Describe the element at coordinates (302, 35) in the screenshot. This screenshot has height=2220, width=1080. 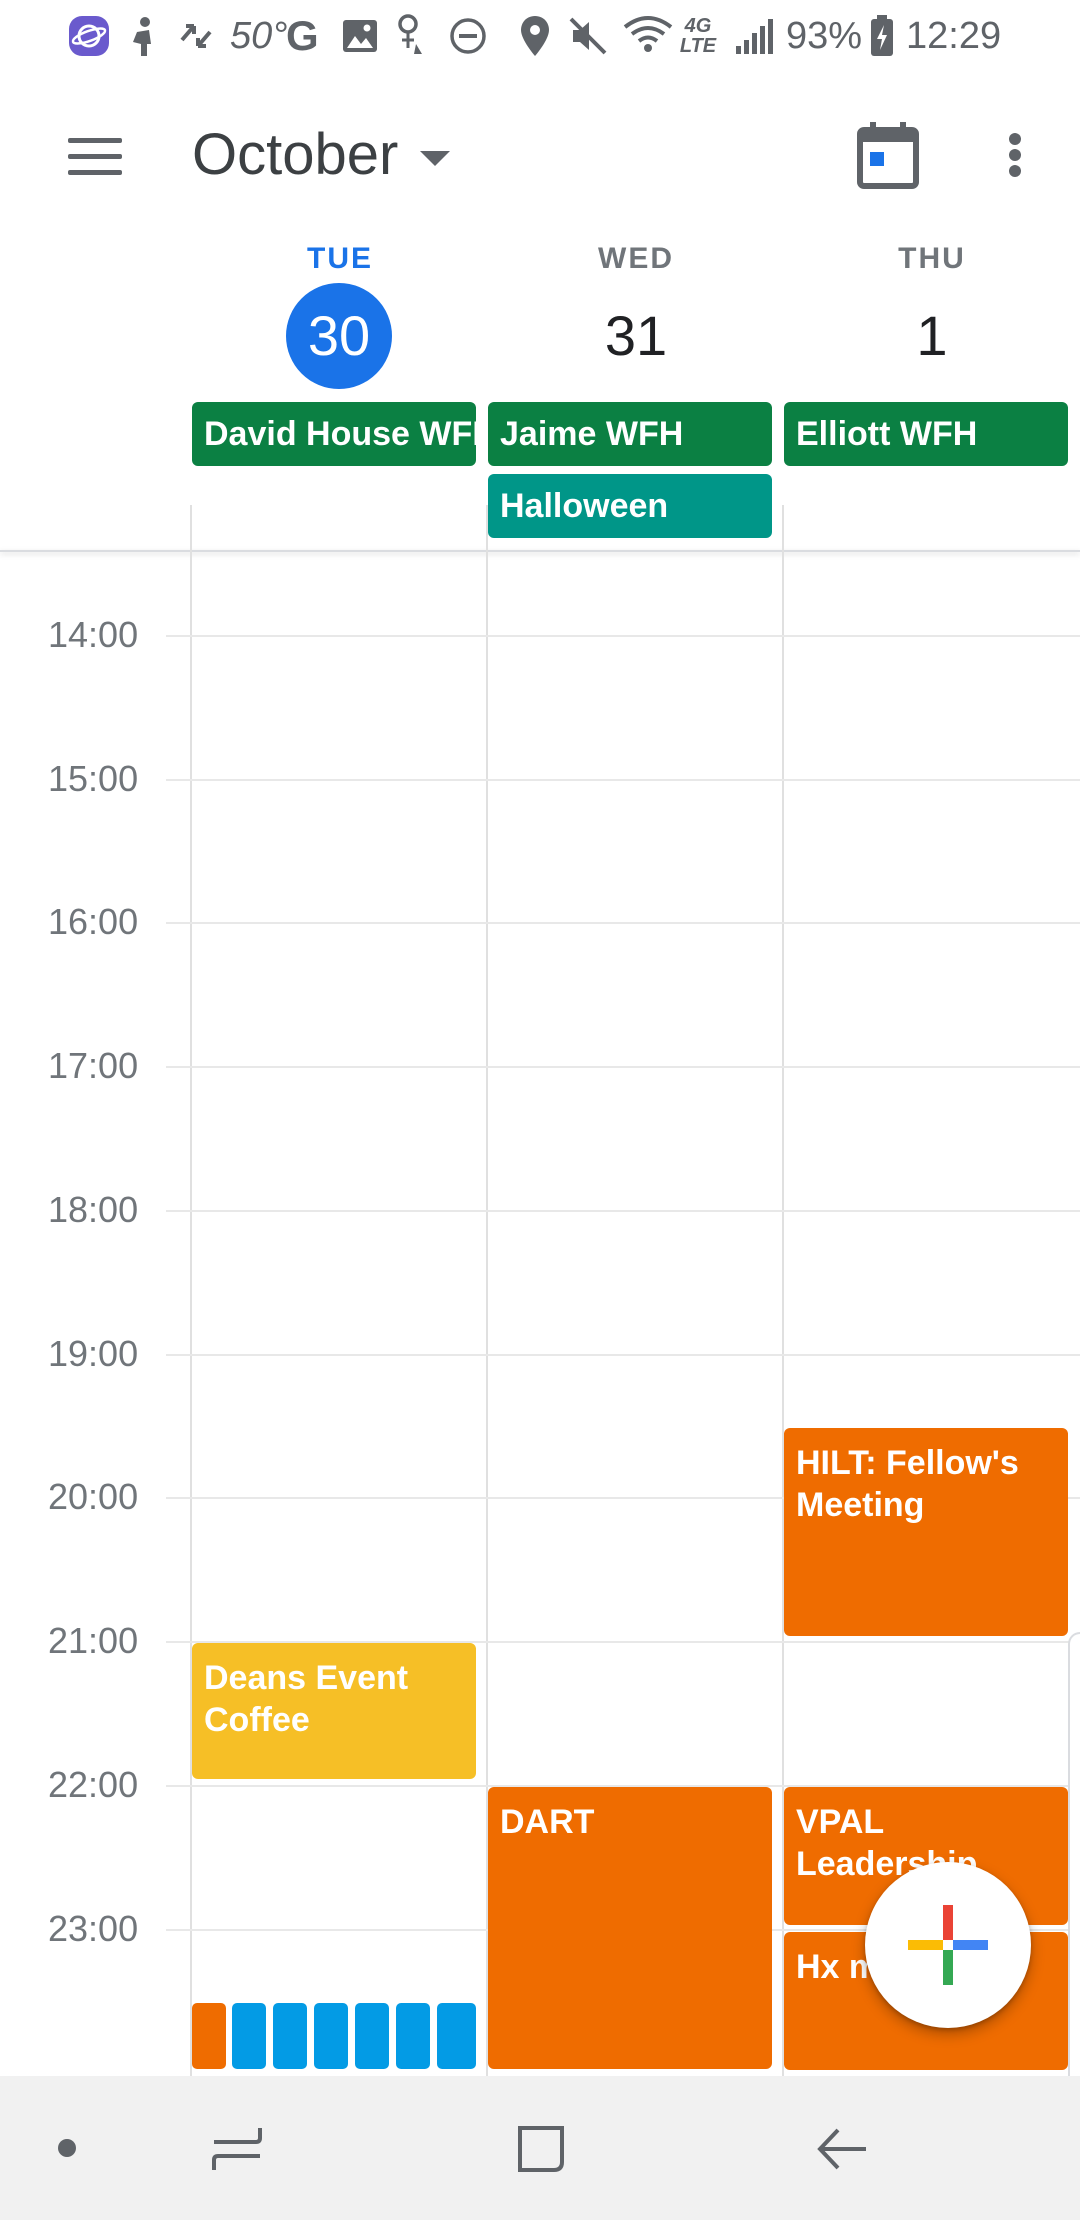
I see `g-icon: G` at that location.